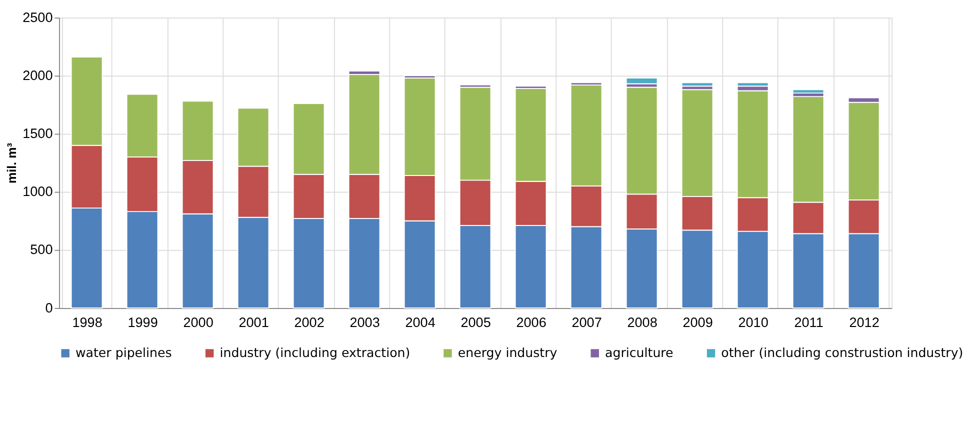 The width and height of the screenshot is (969, 436). What do you see at coordinates (508, 352) in the screenshot?
I see `legend-label: energy industry` at bounding box center [508, 352].